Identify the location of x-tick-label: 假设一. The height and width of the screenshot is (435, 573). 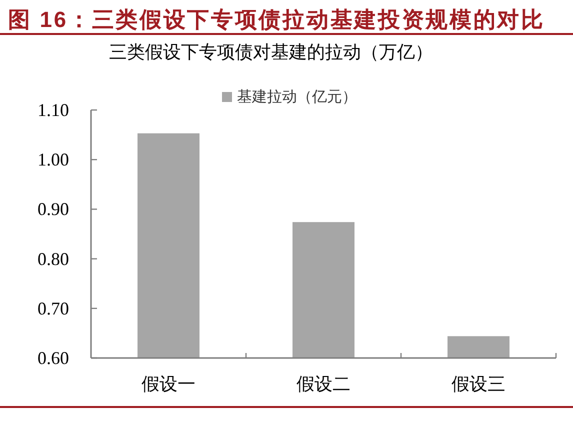
(169, 384).